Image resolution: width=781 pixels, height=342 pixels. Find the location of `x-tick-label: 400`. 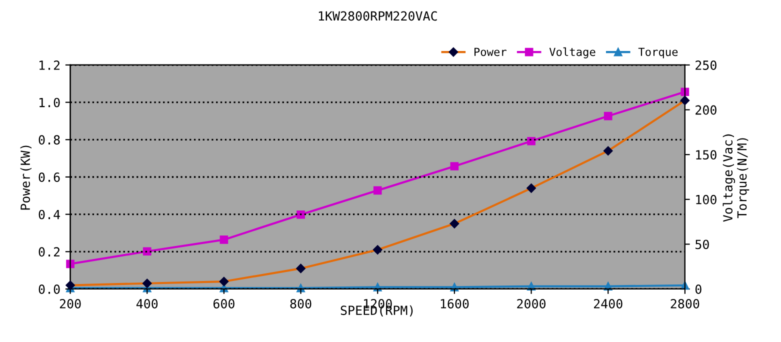

x-tick-label: 400 is located at coordinates (147, 303).